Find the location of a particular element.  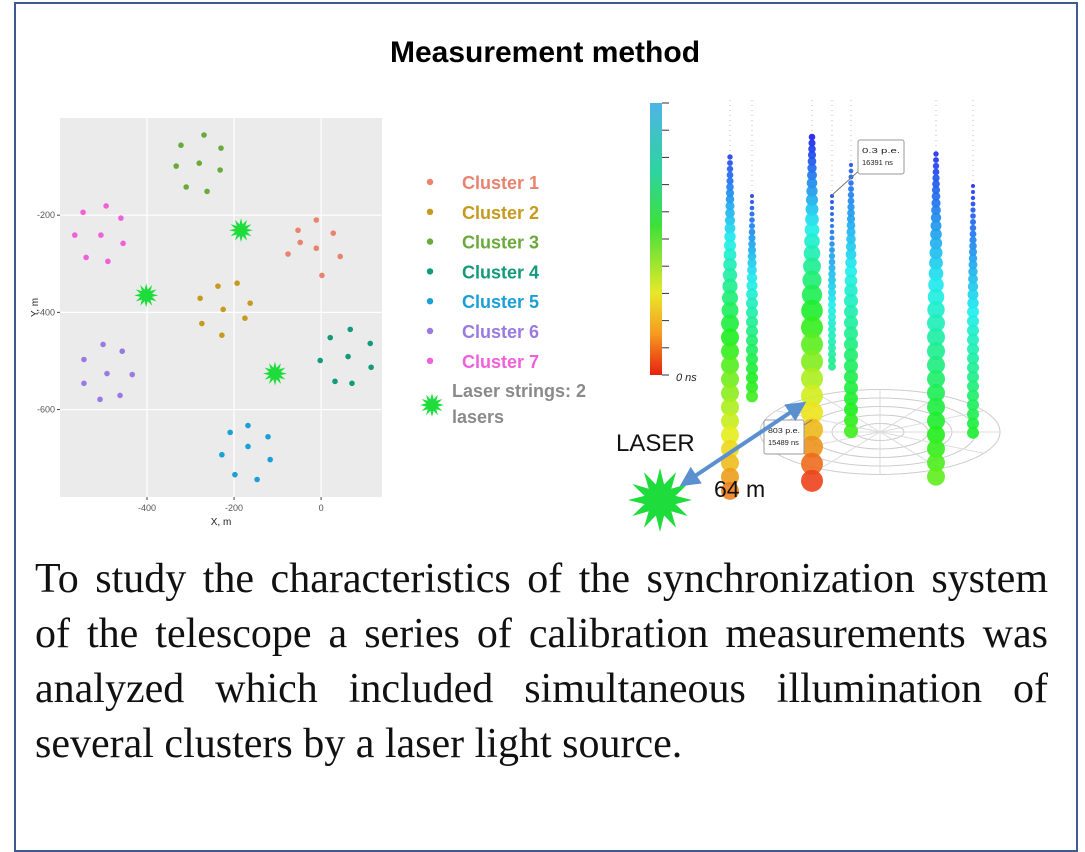

laser-string is located at coordinates (275, 373).